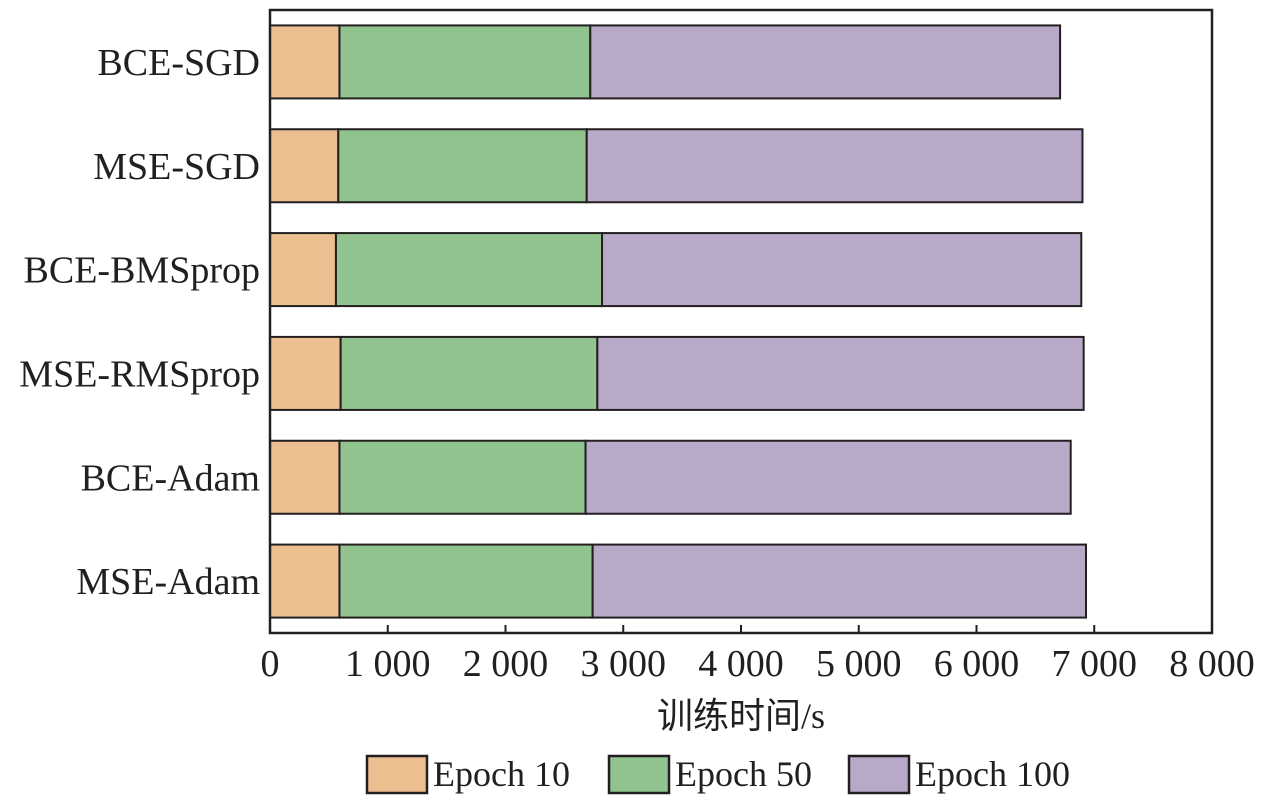 The image size is (1276, 807). I want to click on legend-label: Epoch 10, so click(501, 774).